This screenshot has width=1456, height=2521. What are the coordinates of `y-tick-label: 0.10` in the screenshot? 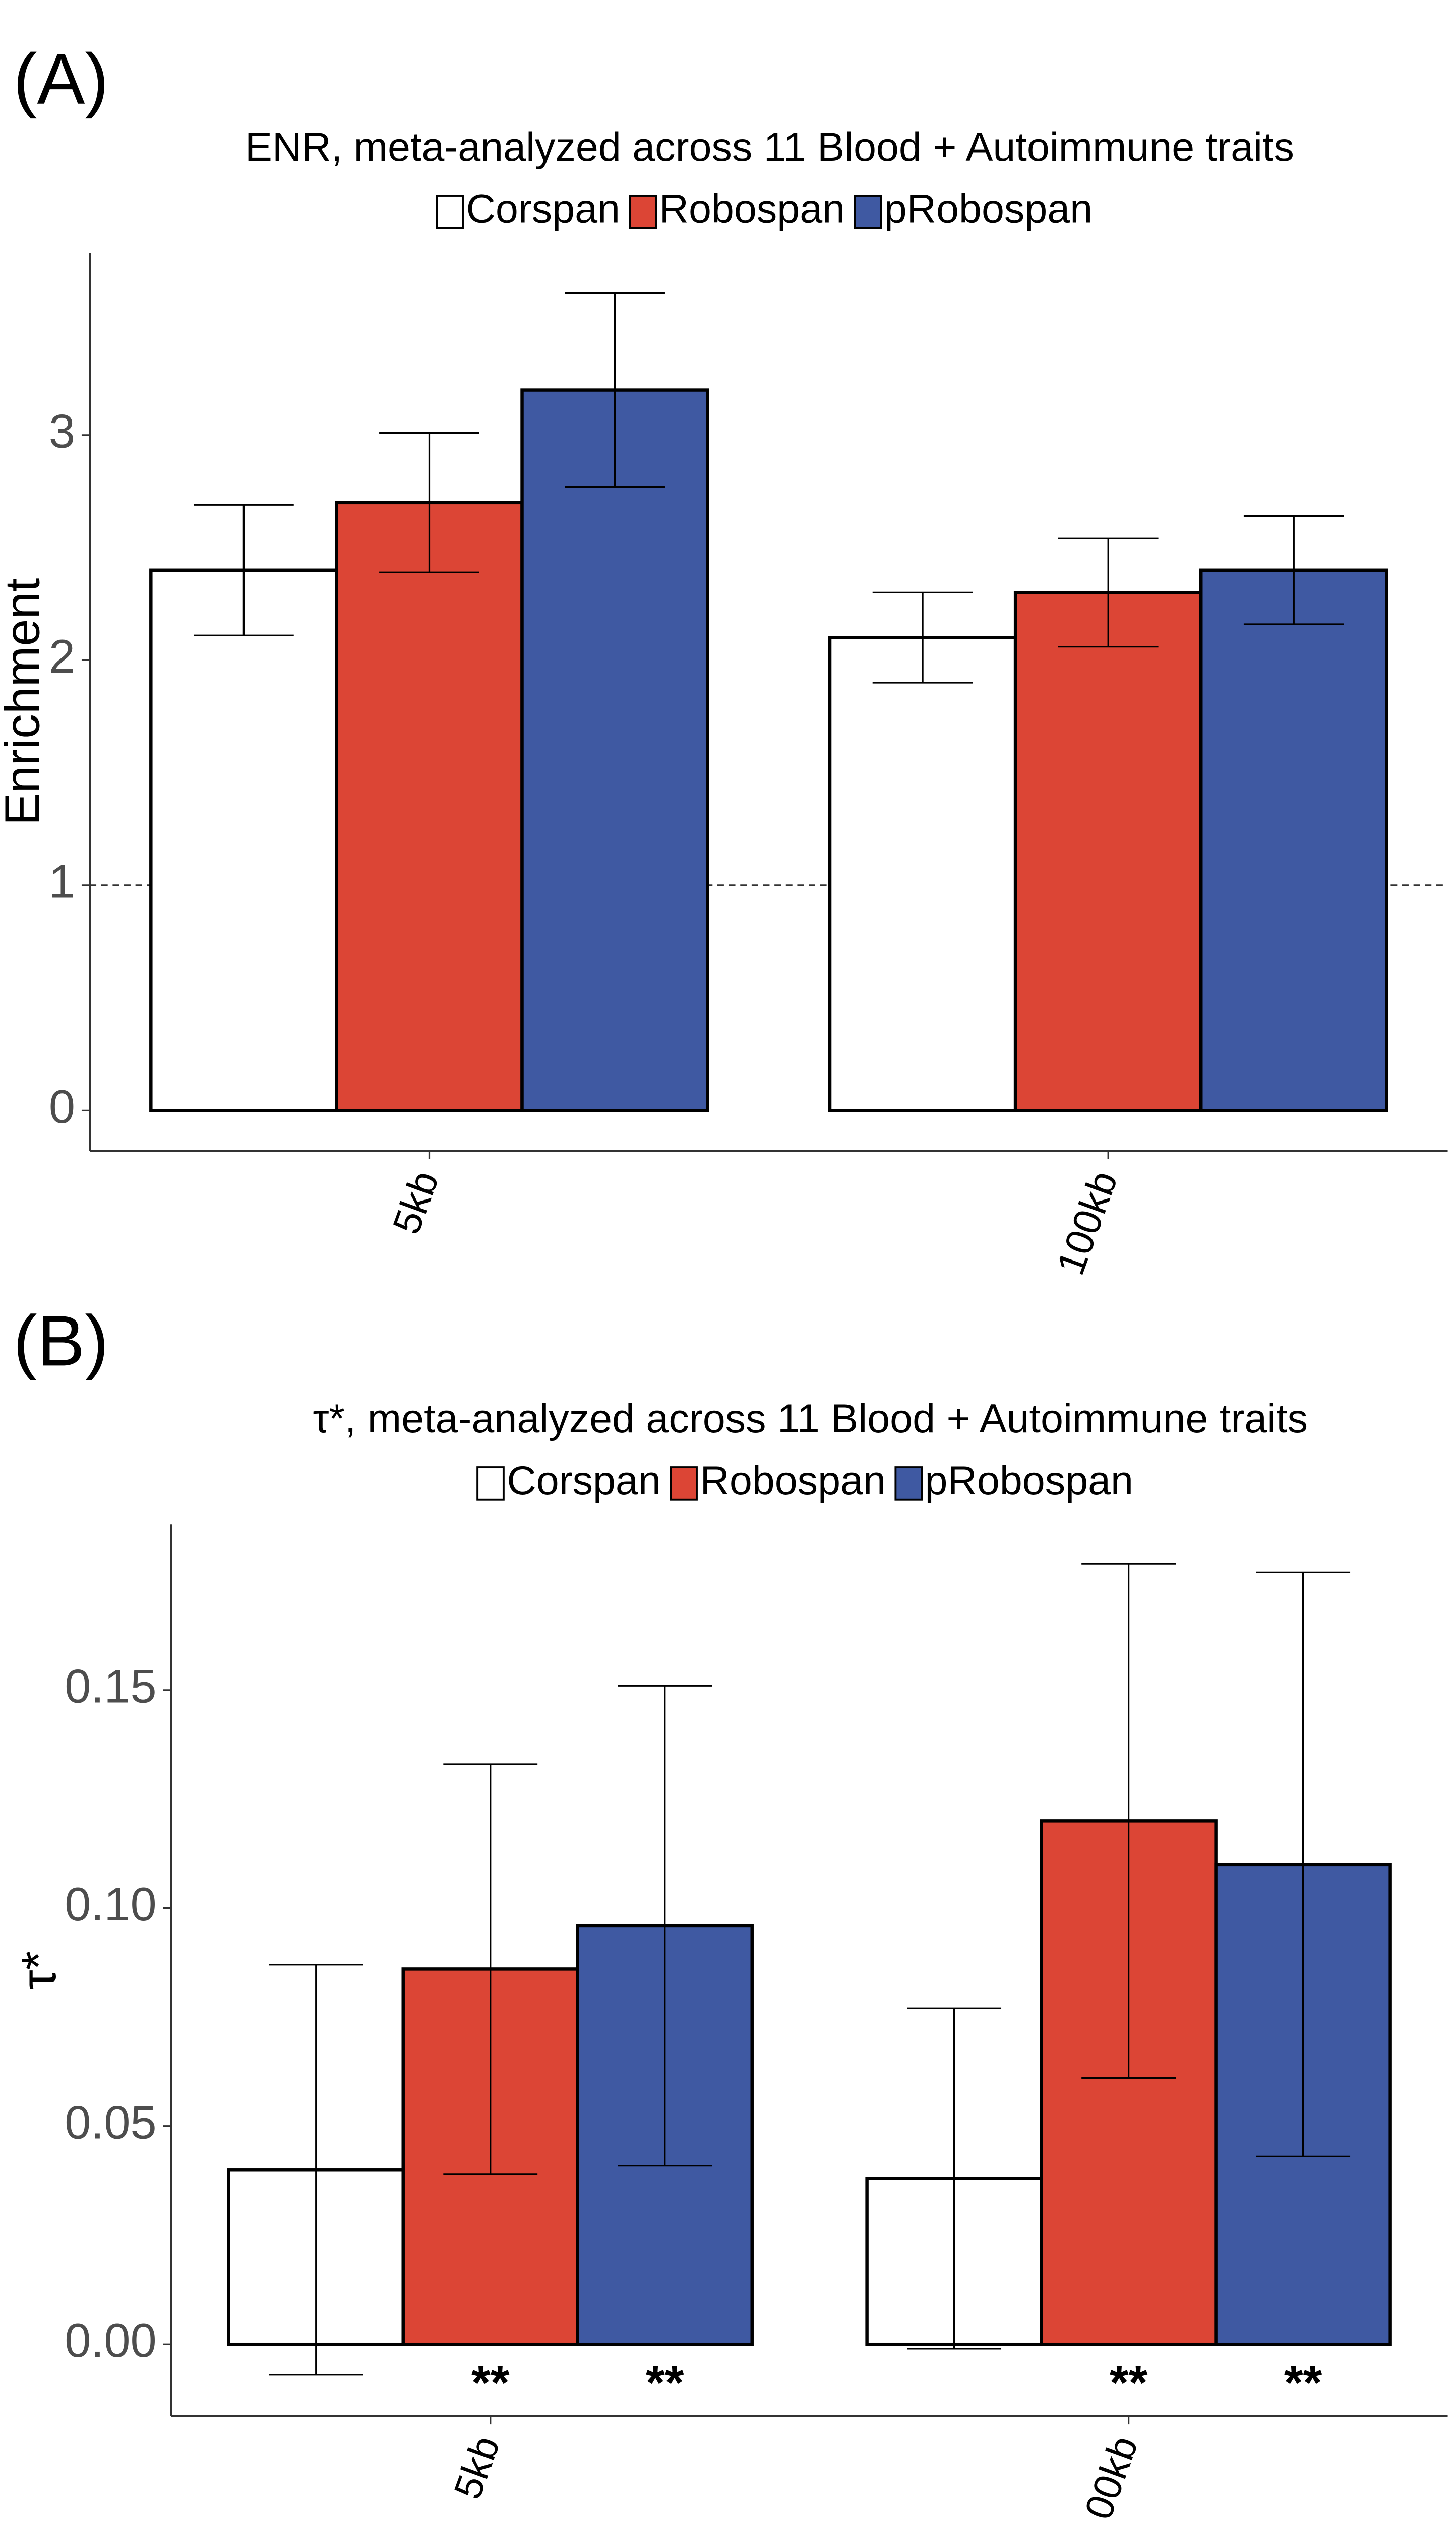 It's located at (110, 1904).